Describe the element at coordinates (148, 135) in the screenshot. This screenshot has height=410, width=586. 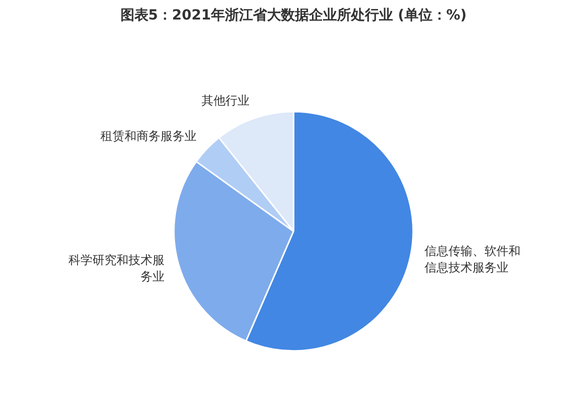
I see `slice-label: 租赁和商务服务业` at that location.